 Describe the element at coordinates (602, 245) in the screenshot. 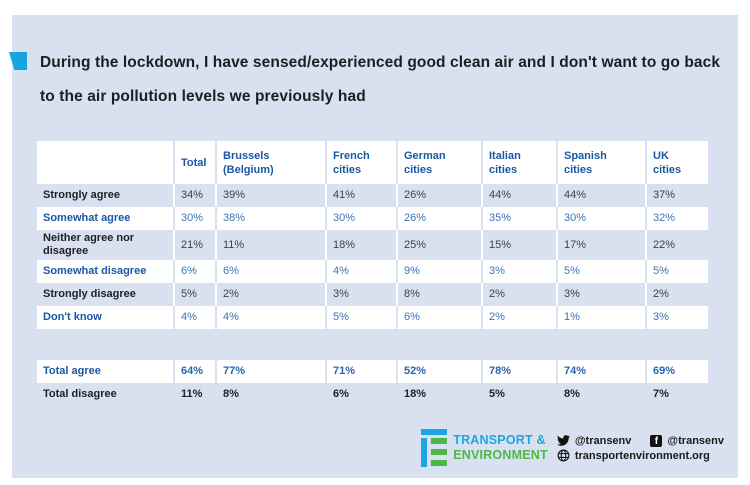

I see `data-cell: 17%` at that location.